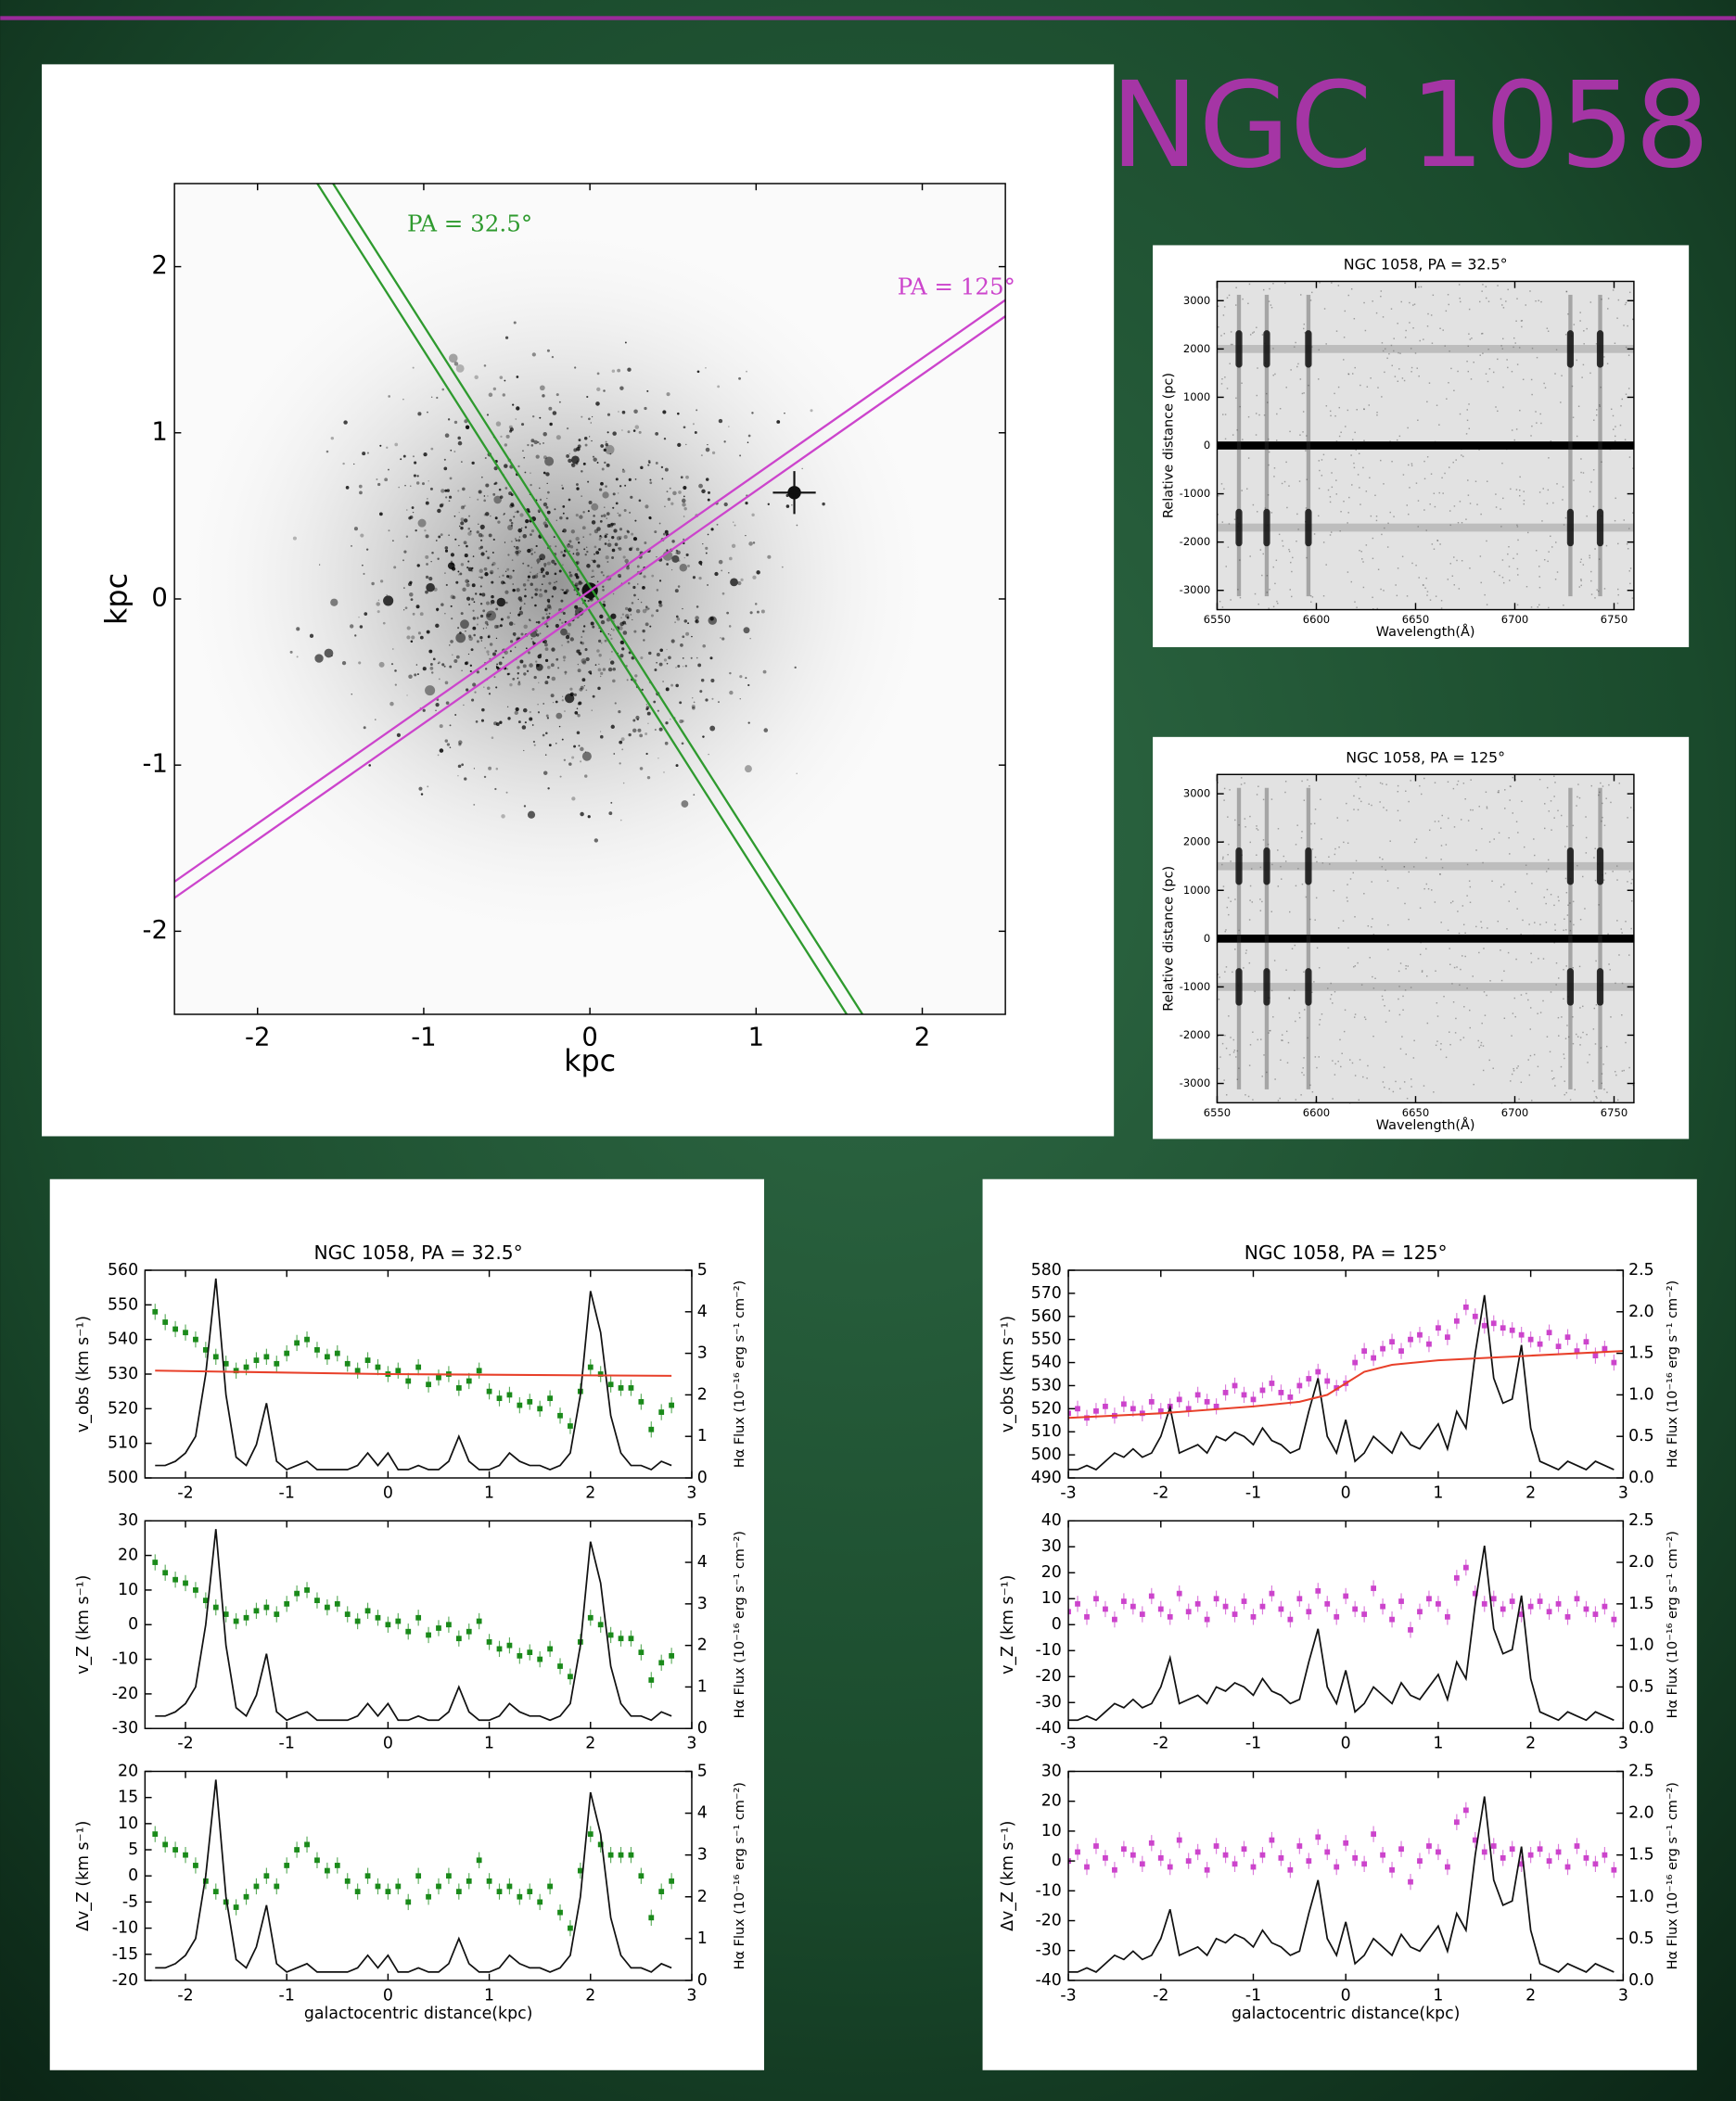 The image size is (1736, 2101). What do you see at coordinates (956, 286) in the screenshot?
I see `slit-label: PA = 125°` at bounding box center [956, 286].